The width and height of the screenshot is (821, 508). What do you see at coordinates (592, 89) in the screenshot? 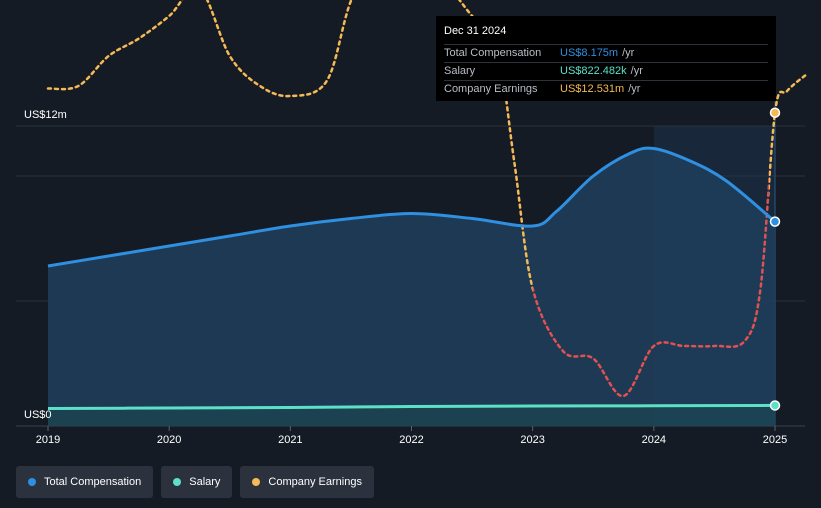
I see `tooltip-value: US$12.531m` at bounding box center [592, 89].